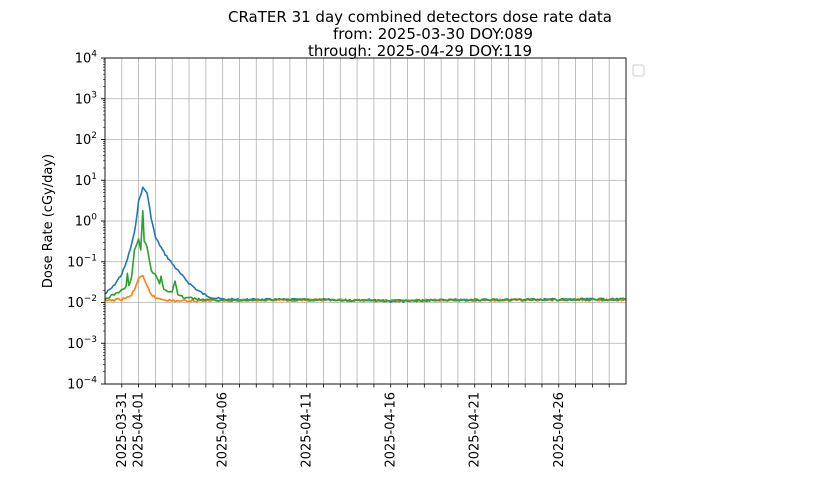 The image size is (840, 480). I want to click on chart-title-line-3: through: 2025-04-29 DOY:119, so click(420, 51).